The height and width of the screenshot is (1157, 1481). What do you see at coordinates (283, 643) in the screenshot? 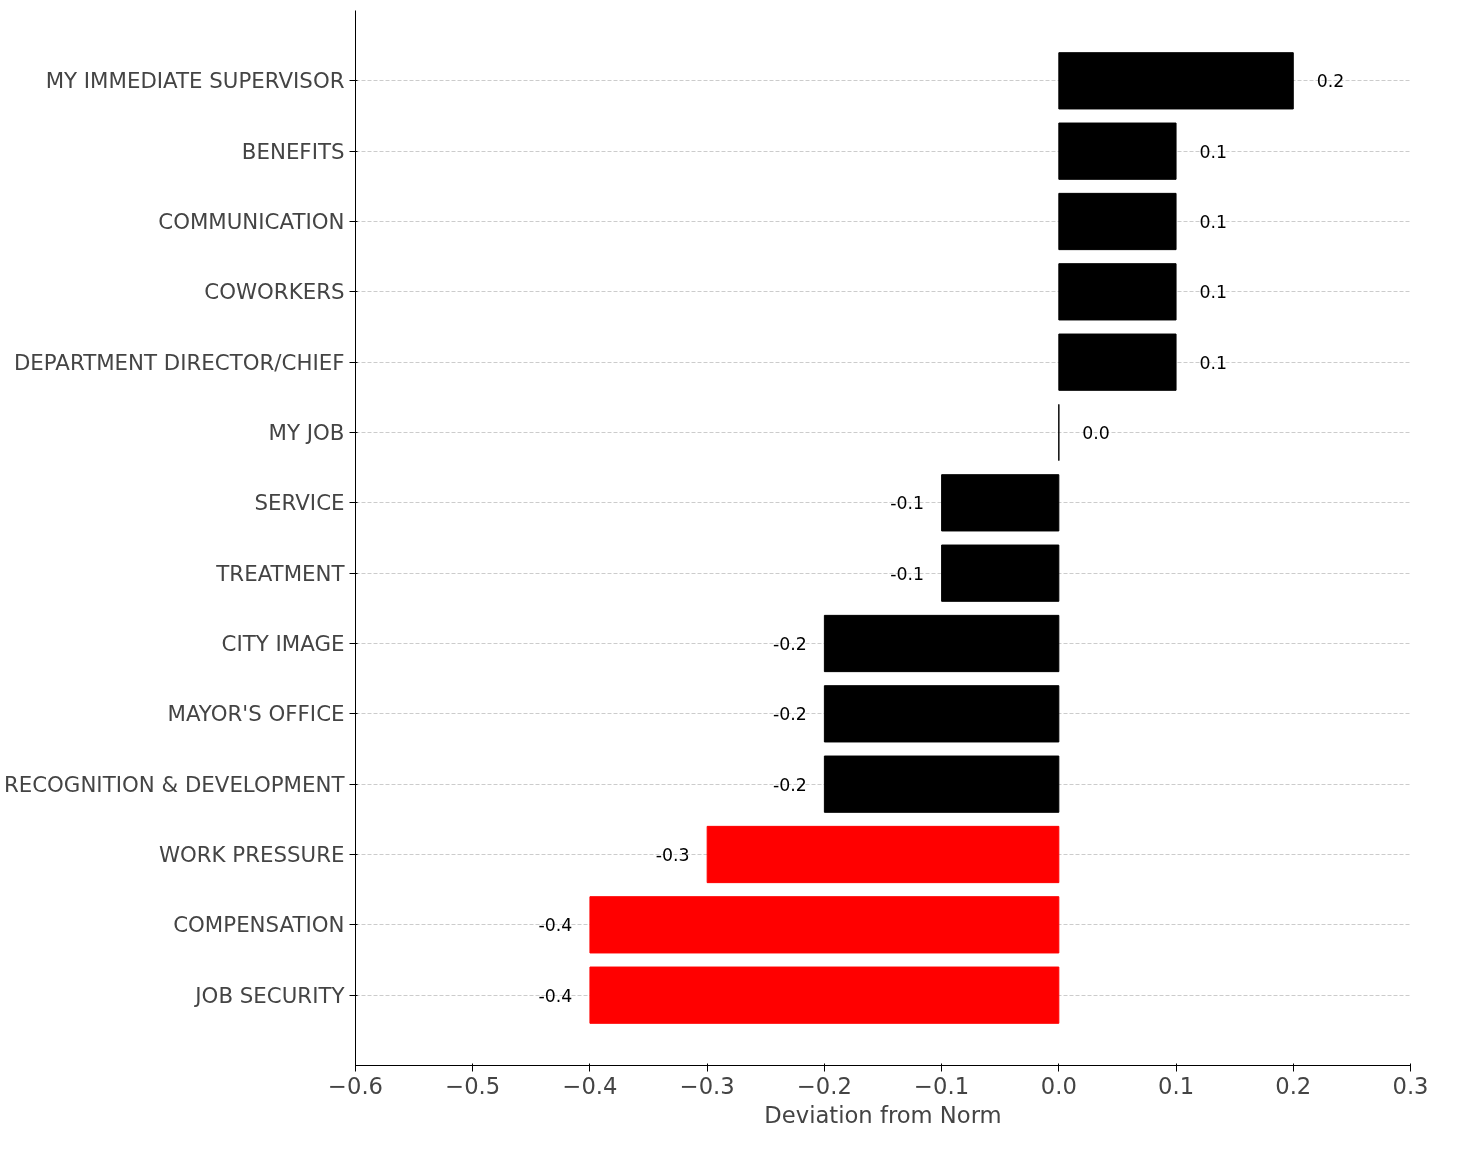
I see `y-tick-label: CITY IMAGE` at bounding box center [283, 643].